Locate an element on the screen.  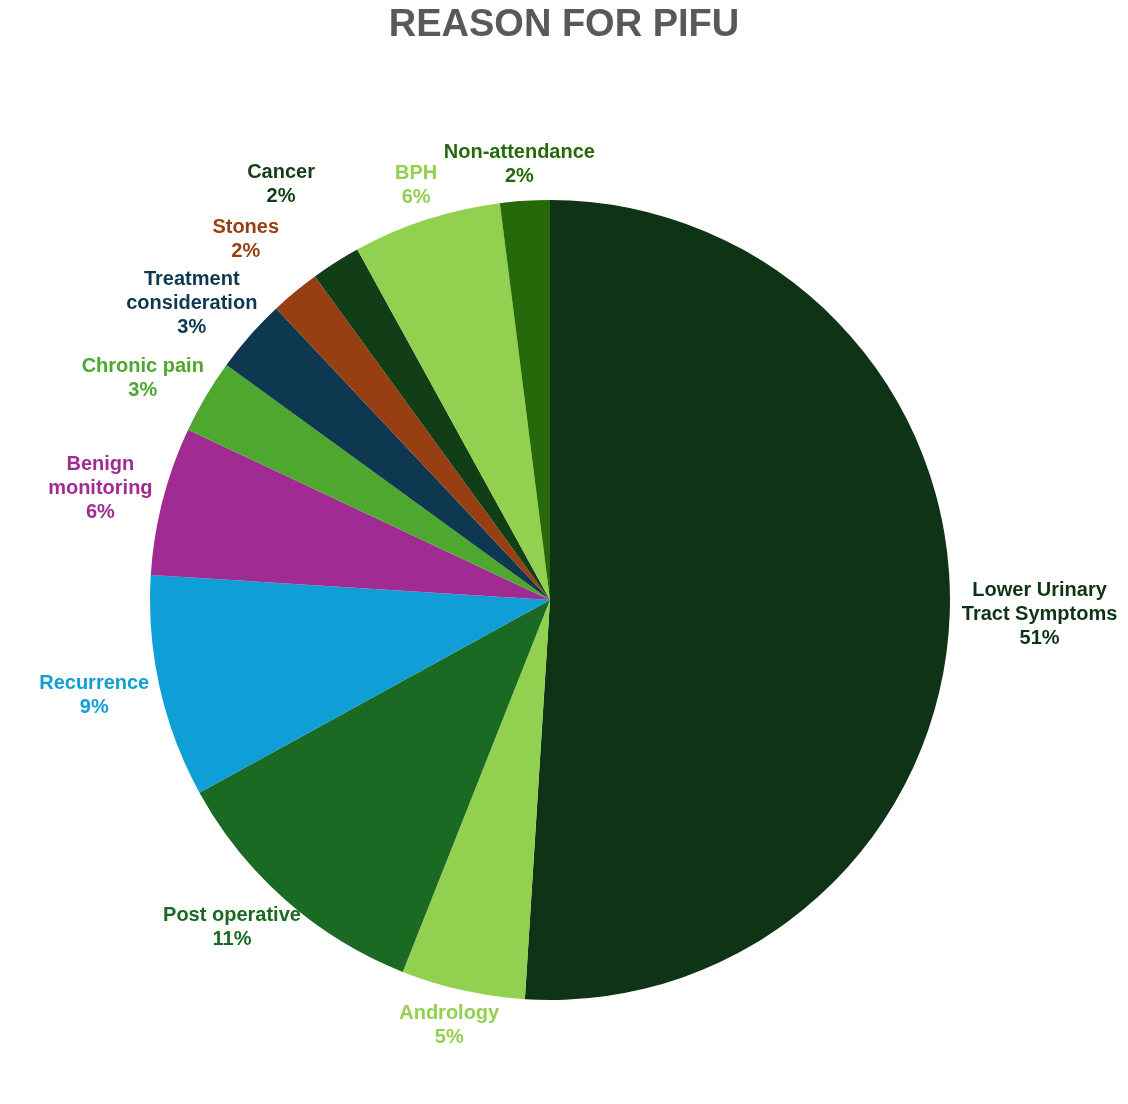
slice-label: Lower Urinary Tract Symptoms is located at coordinates (1039, 600).